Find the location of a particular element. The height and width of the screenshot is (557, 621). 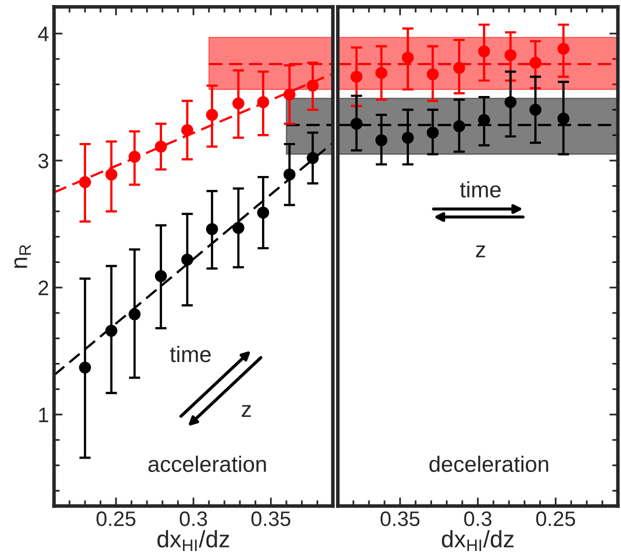

y-tick-label: 3 is located at coordinates (43, 161).